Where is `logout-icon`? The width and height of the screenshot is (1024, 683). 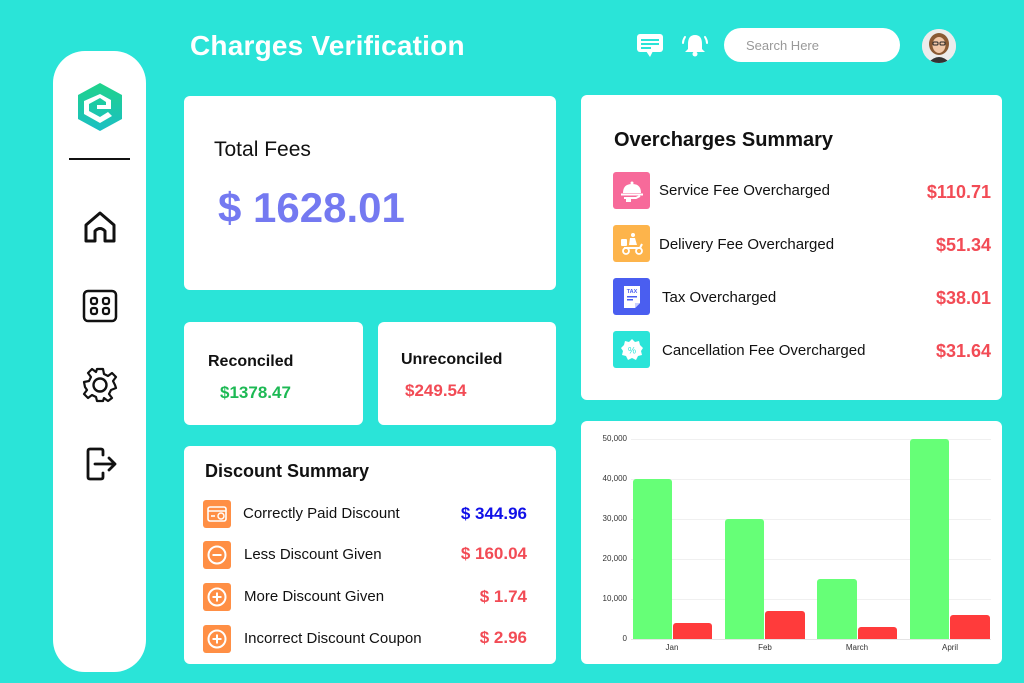 logout-icon is located at coordinates (101, 464).